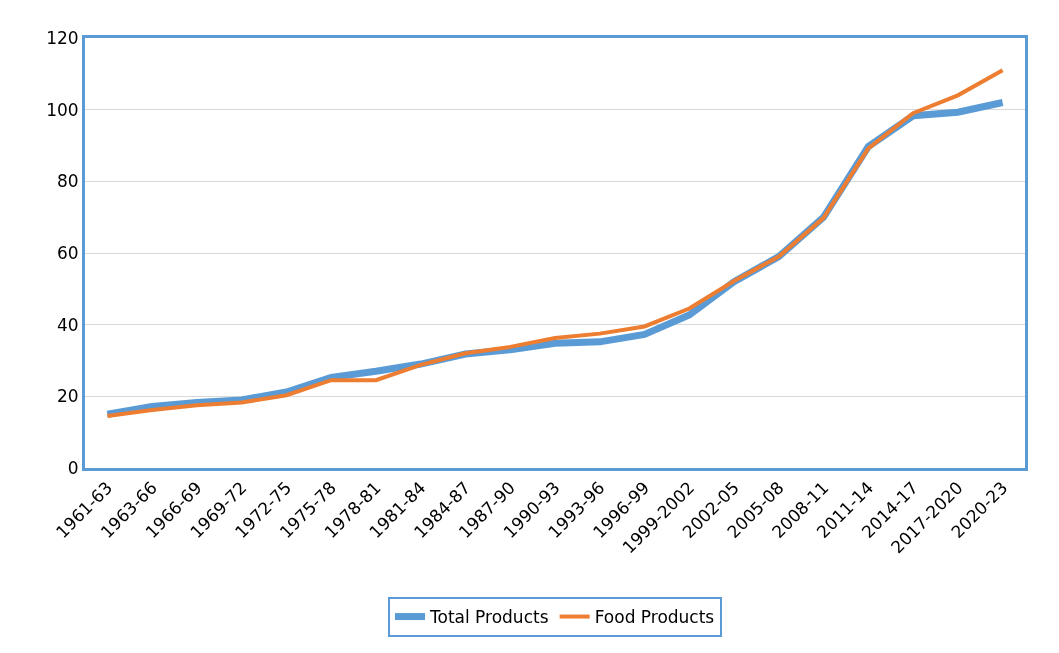 The image size is (1059, 653). What do you see at coordinates (62, 37) in the screenshot?
I see `y-tick-label: 120` at bounding box center [62, 37].